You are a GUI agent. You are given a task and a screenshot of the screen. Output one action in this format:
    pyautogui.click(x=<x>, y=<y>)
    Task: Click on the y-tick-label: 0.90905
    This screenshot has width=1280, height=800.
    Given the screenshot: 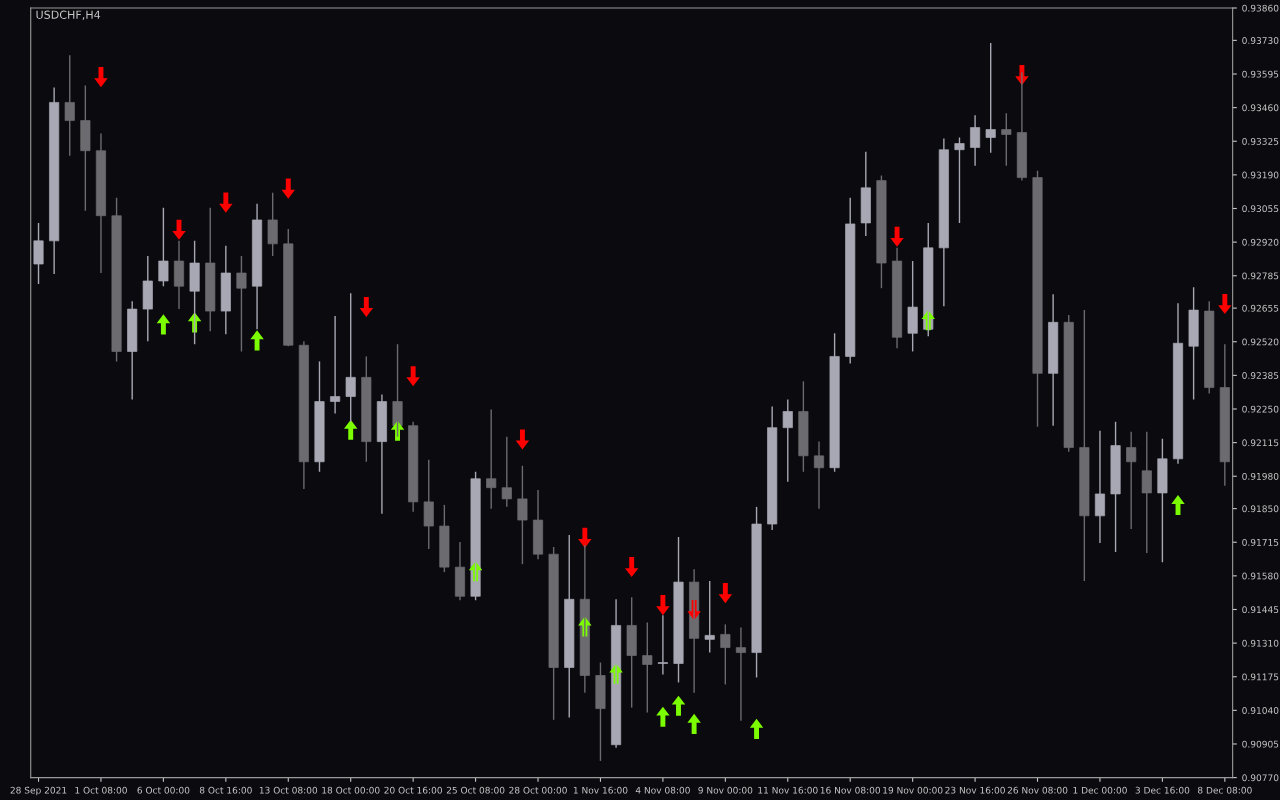 What is the action you would take?
    pyautogui.click(x=1260, y=744)
    